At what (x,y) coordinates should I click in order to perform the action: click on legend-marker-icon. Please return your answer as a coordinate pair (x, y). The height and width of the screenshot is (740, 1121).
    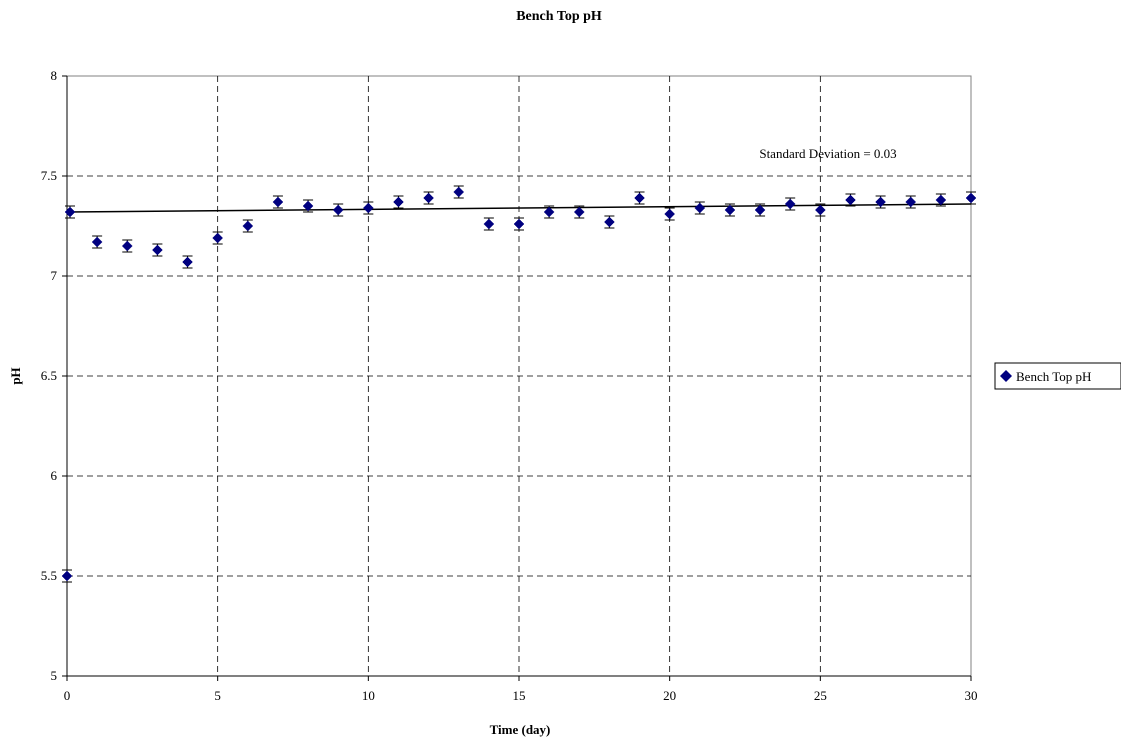
    Looking at the image, I should click on (1006, 376).